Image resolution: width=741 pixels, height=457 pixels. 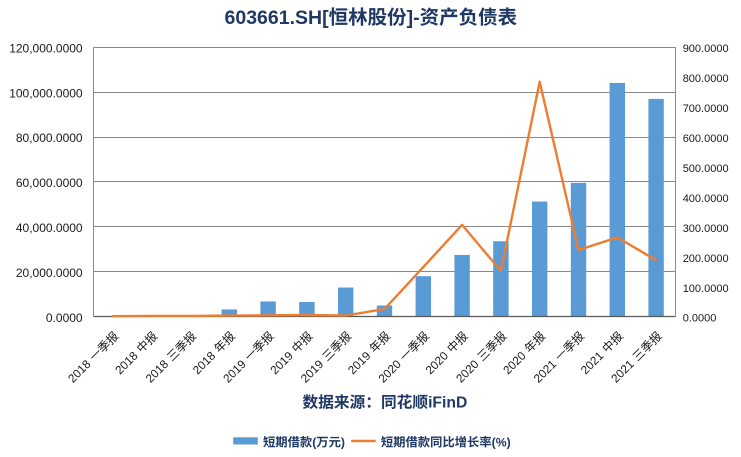 I want to click on svg-text: 500.0000, so click(x=706, y=169).